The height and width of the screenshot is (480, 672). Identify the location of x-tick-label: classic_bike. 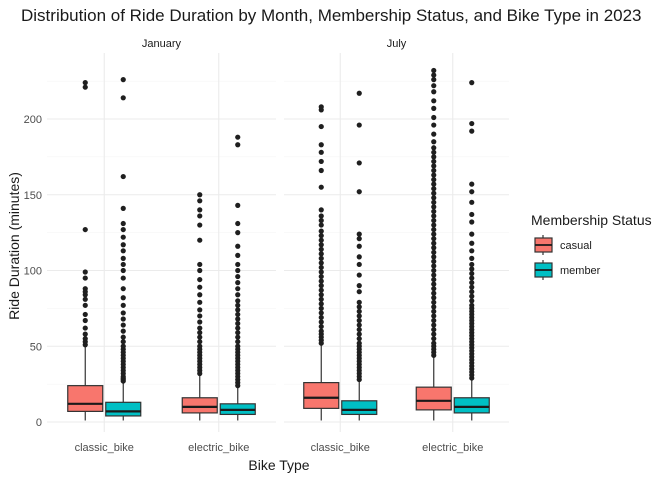
(104, 448).